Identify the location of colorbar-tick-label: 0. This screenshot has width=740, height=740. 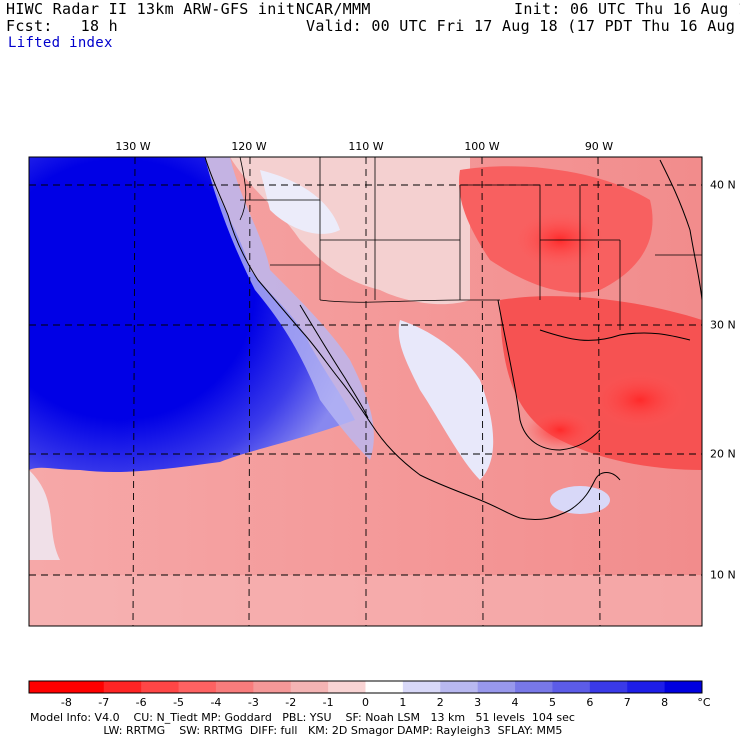
(365, 702).